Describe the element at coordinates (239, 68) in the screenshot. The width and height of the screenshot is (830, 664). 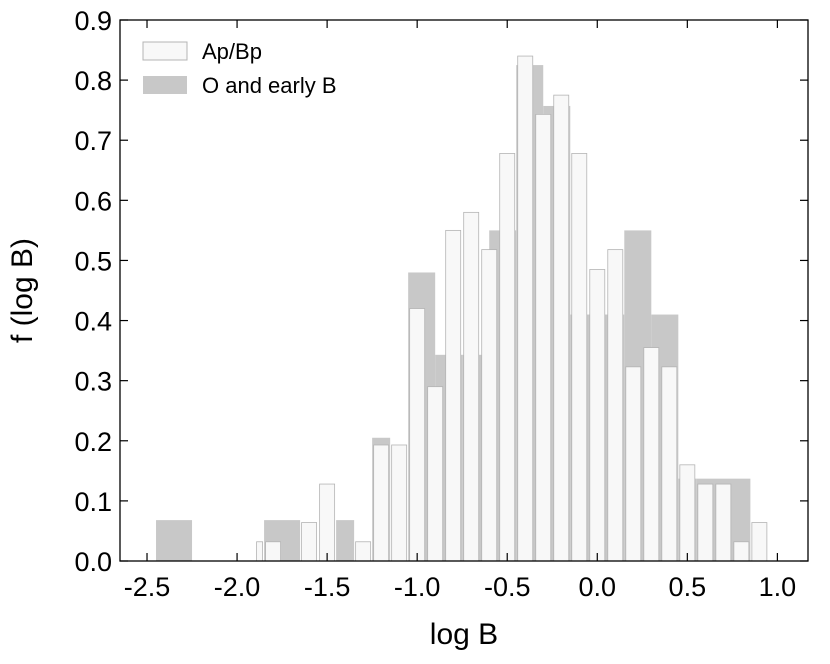
I see `legend: Ap/Bp O and early B` at that location.